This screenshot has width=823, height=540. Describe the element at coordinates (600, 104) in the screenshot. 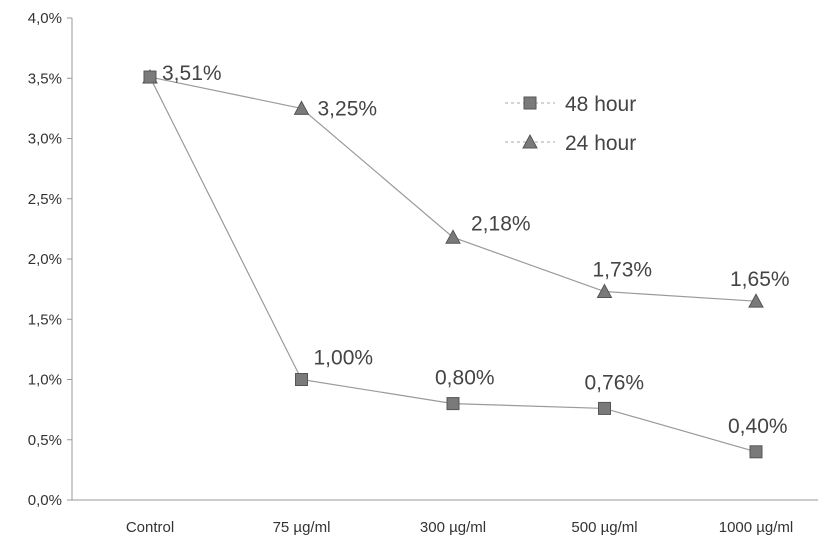

I see `legend-label: 48 hour` at that location.